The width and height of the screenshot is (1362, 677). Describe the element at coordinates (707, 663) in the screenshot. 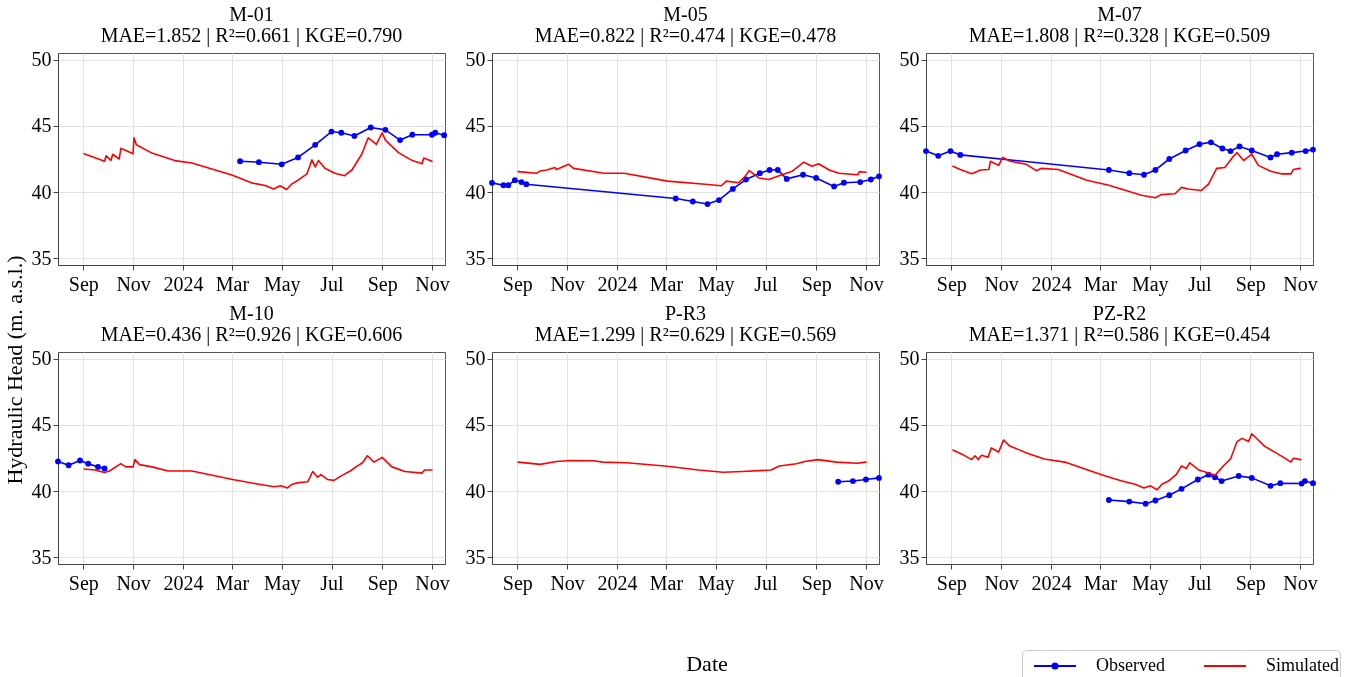

I see `x-axis-title: Date` at that location.